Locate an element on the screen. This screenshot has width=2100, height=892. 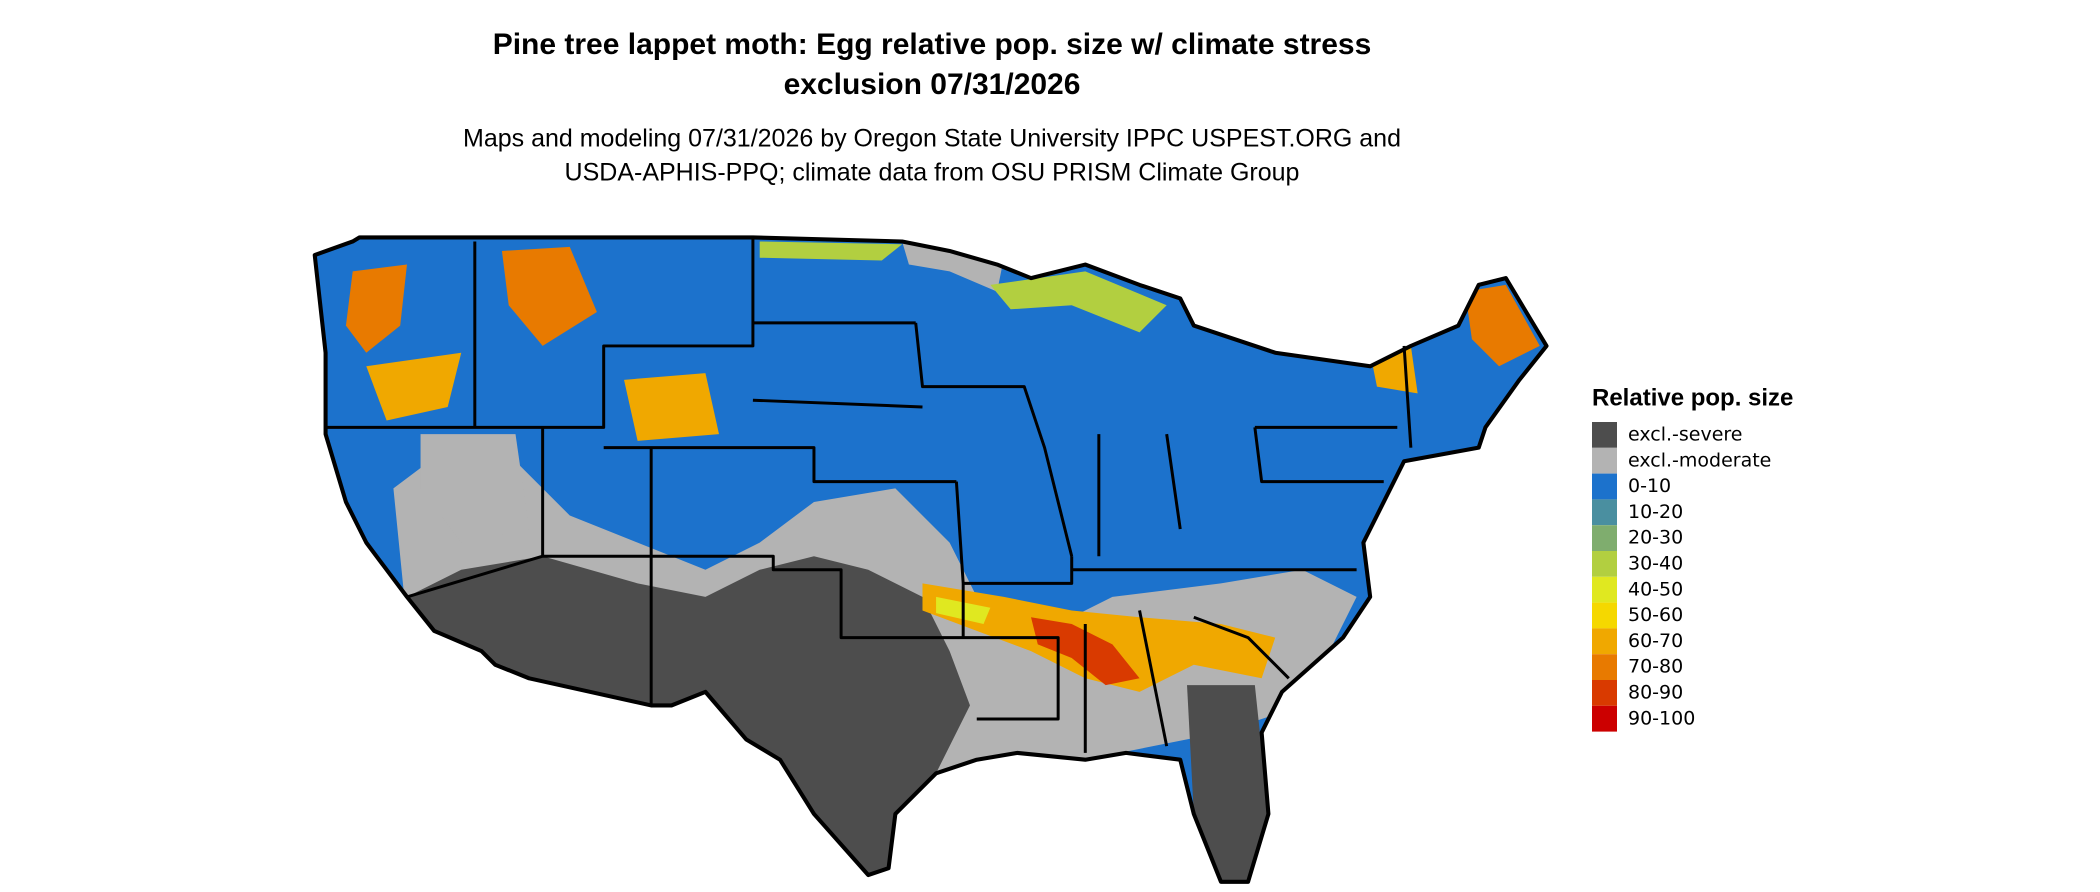
legend-label: 60-70 is located at coordinates (1655, 641).